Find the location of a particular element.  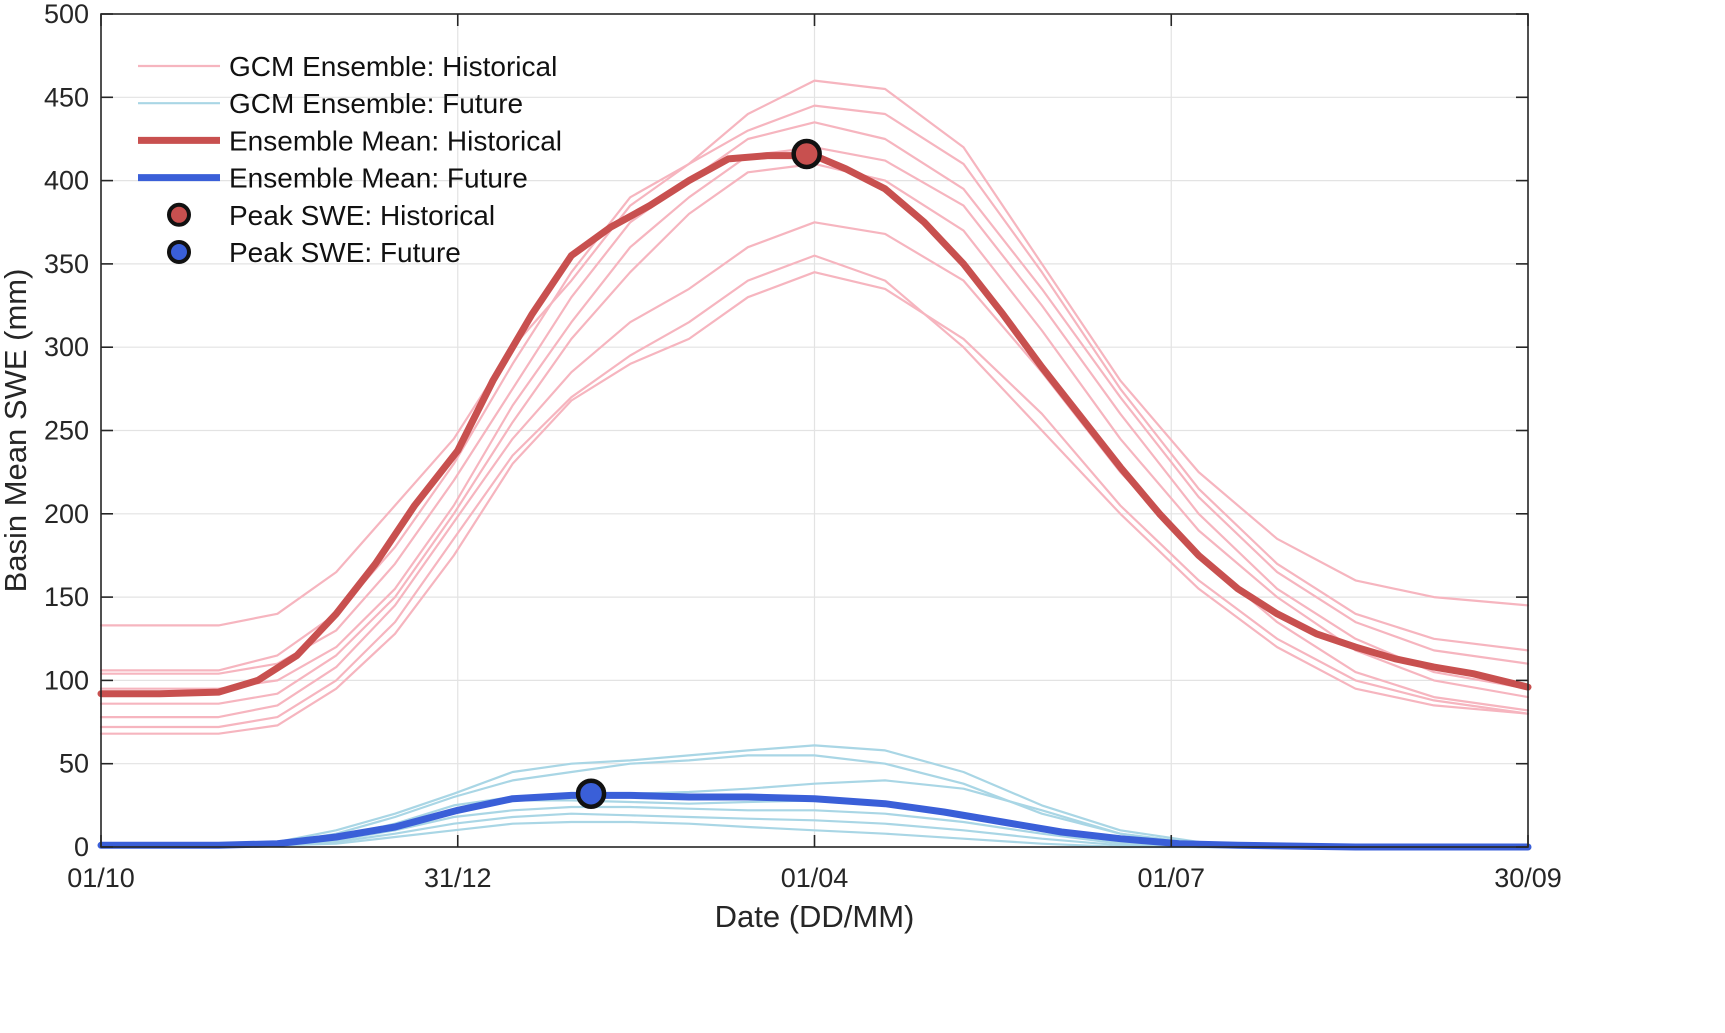

legend-label: Peak SWE: Historical is located at coordinates (362, 215).